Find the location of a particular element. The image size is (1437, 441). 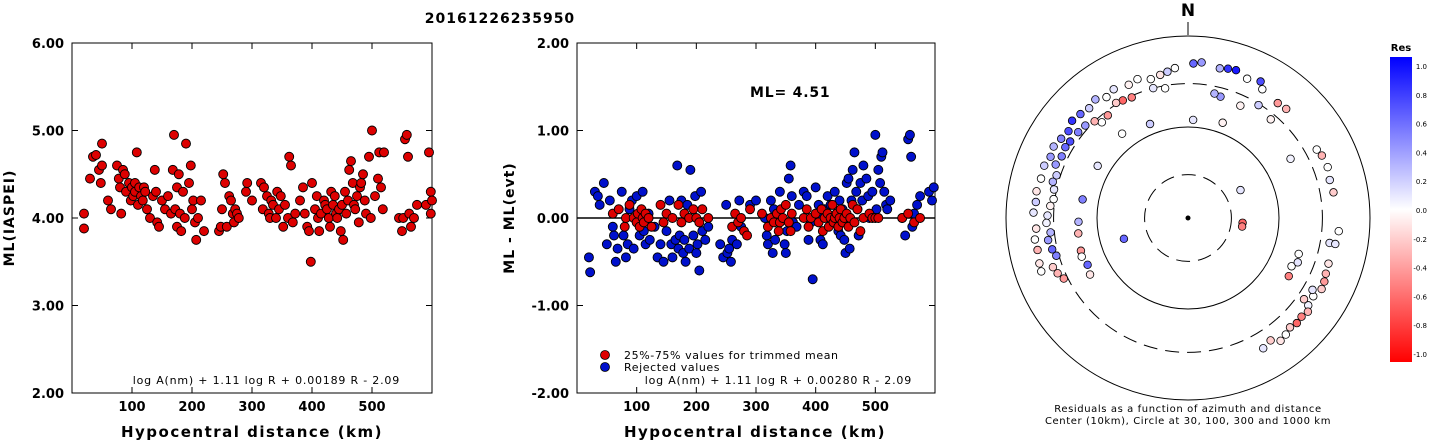

mid-ytick-label: -2.00 is located at coordinates (550, 394).